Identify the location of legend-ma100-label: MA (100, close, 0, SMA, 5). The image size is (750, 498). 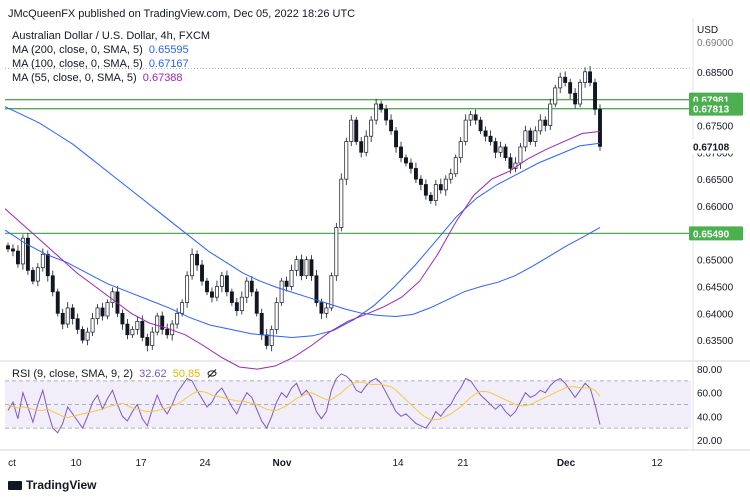
(77, 64).